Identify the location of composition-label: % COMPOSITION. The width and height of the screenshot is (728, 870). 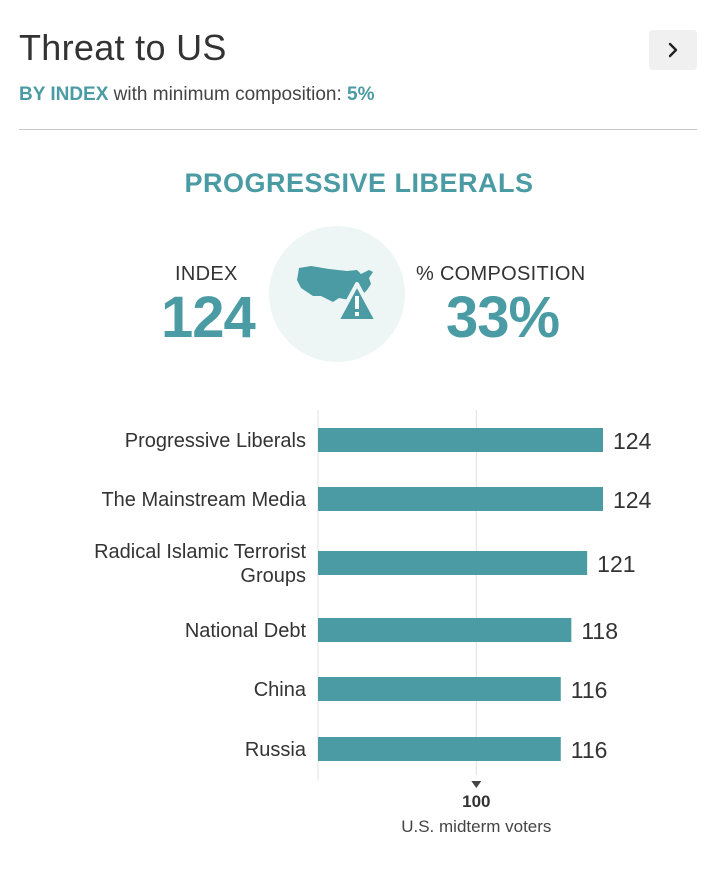
(501, 274).